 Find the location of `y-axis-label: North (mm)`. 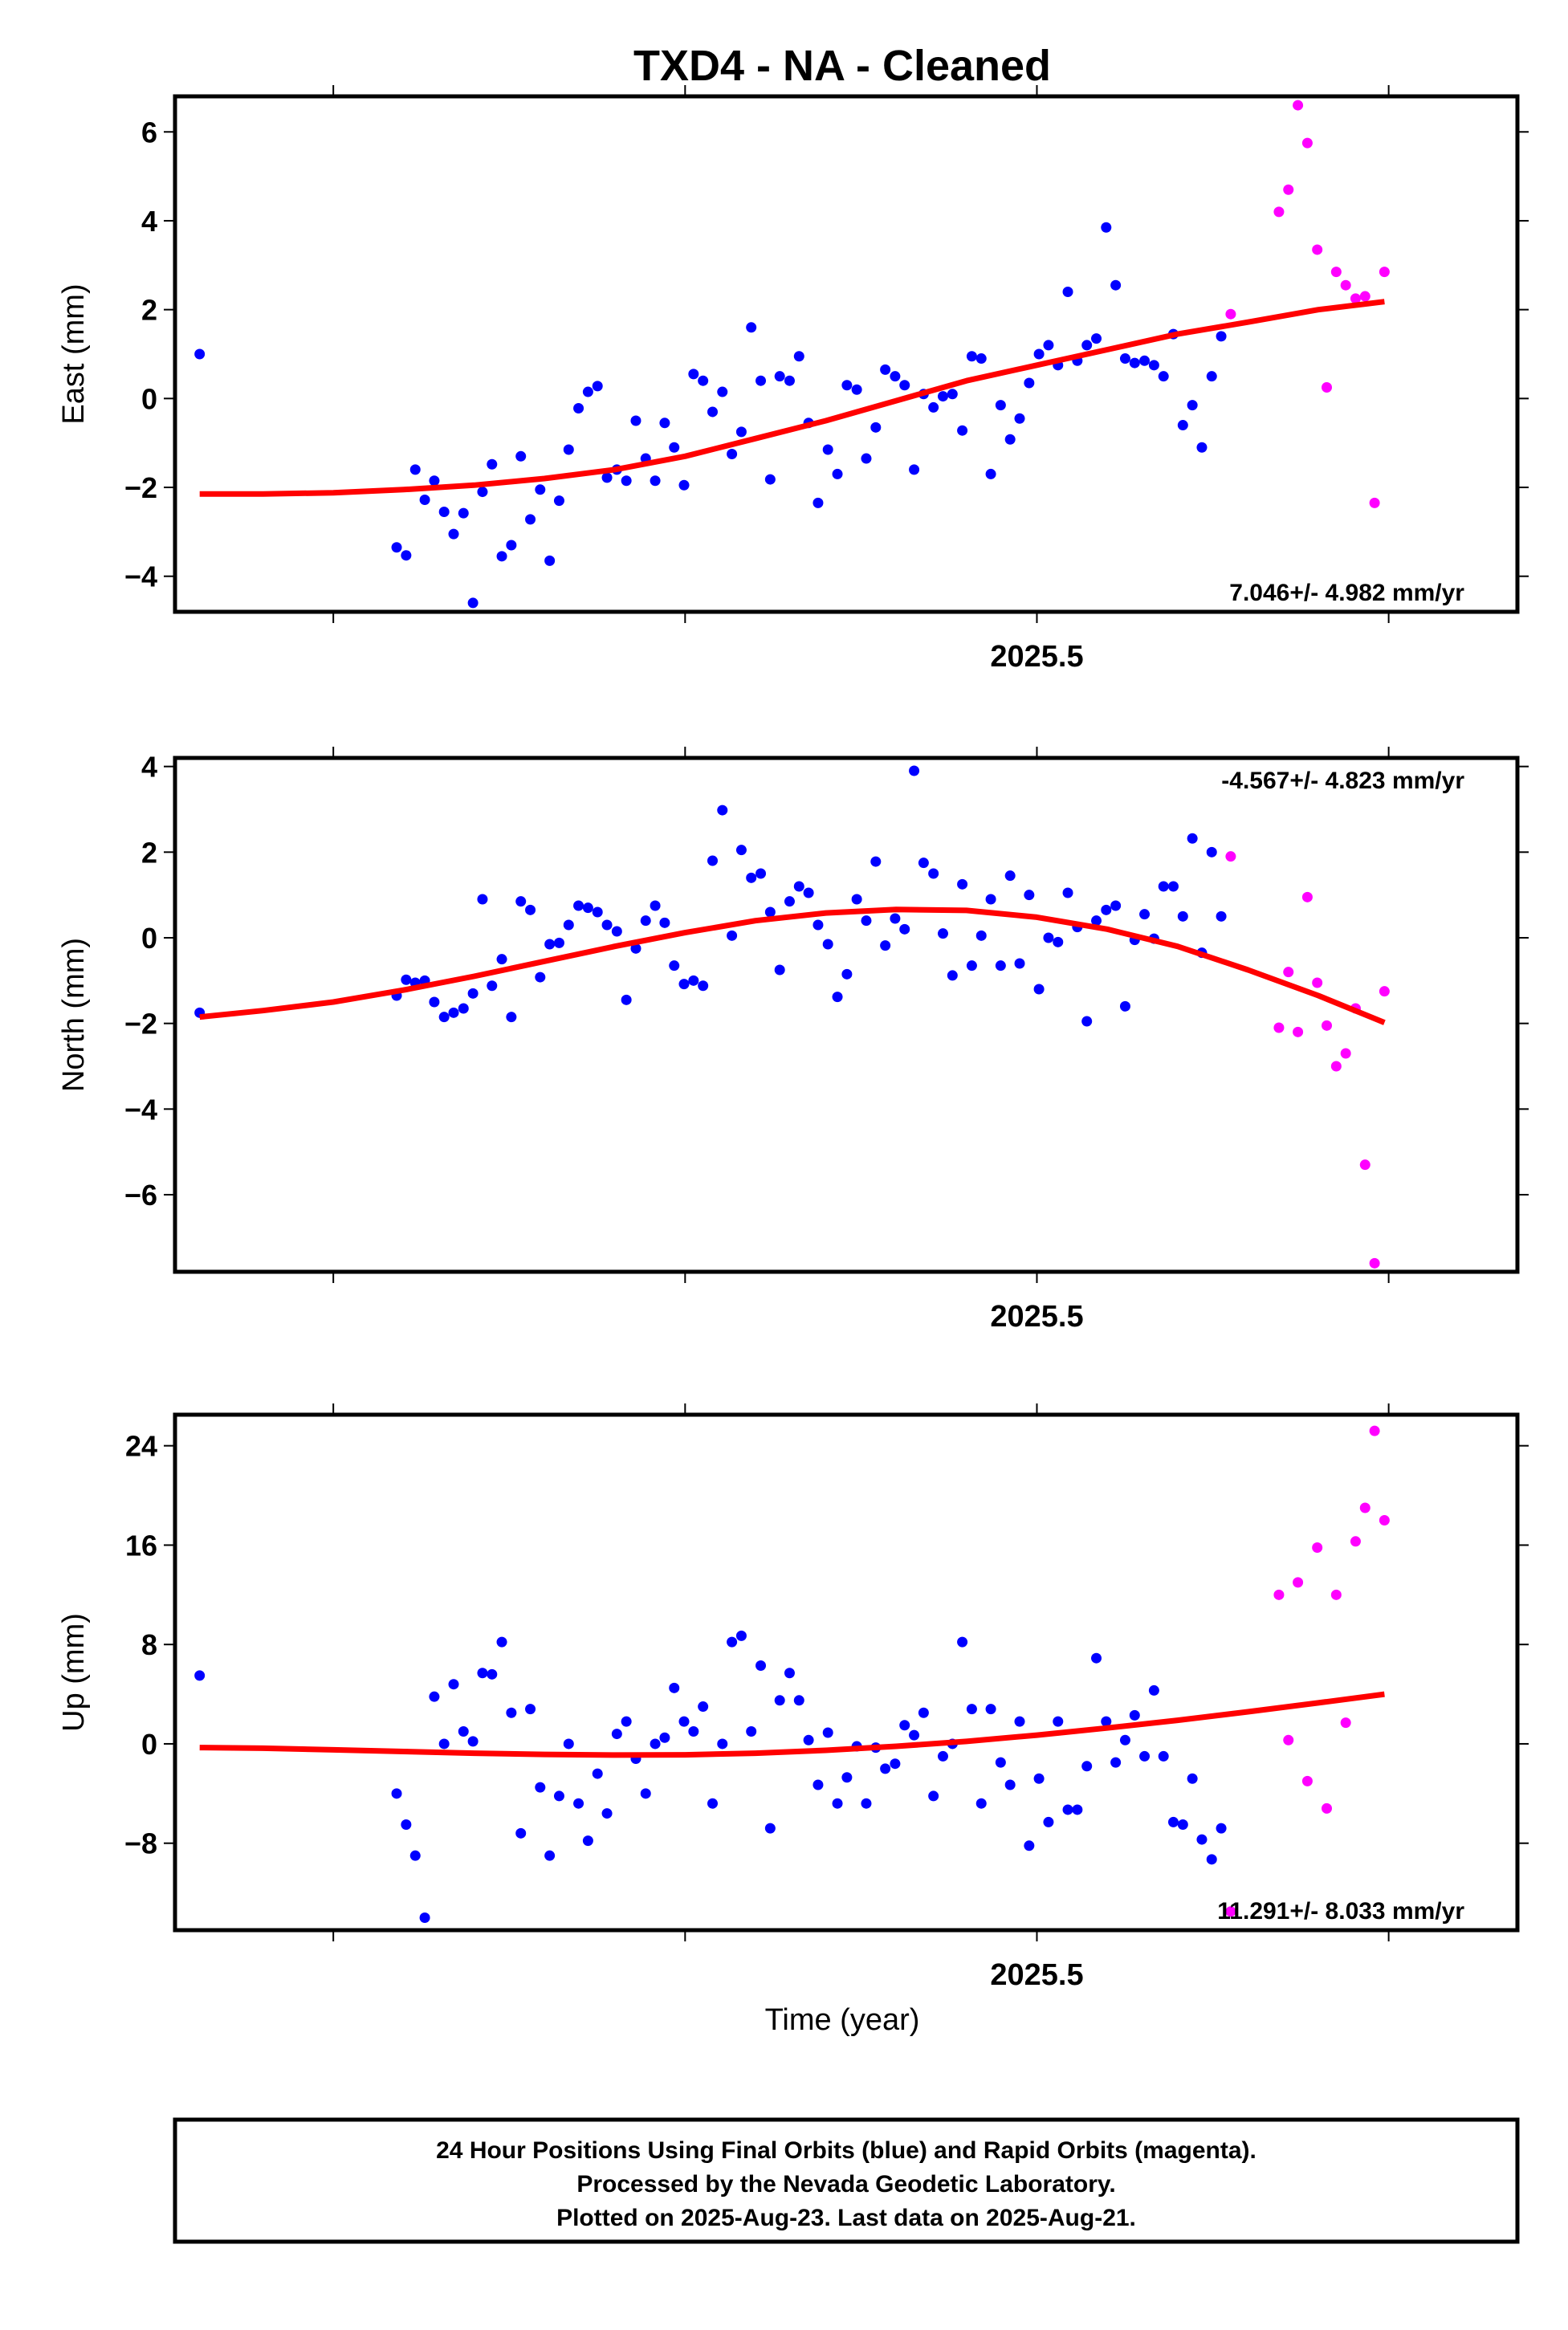

y-axis-label: North (mm) is located at coordinates (74, 1015).